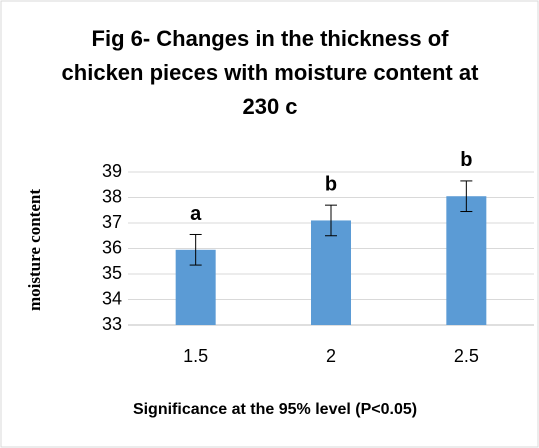 Image resolution: width=539 pixels, height=448 pixels. Describe the element at coordinates (112, 171) in the screenshot. I see `y-tick-label: 39` at that location.